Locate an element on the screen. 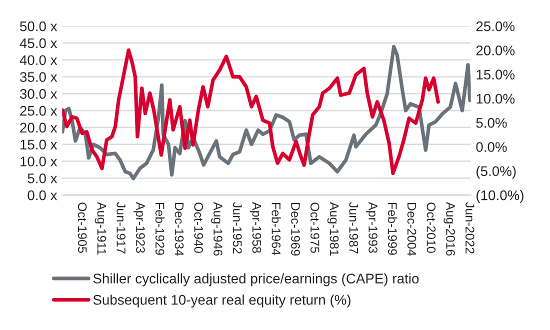 The image size is (550, 330). x-tick-label: Aug-1946 is located at coordinates (216, 229).